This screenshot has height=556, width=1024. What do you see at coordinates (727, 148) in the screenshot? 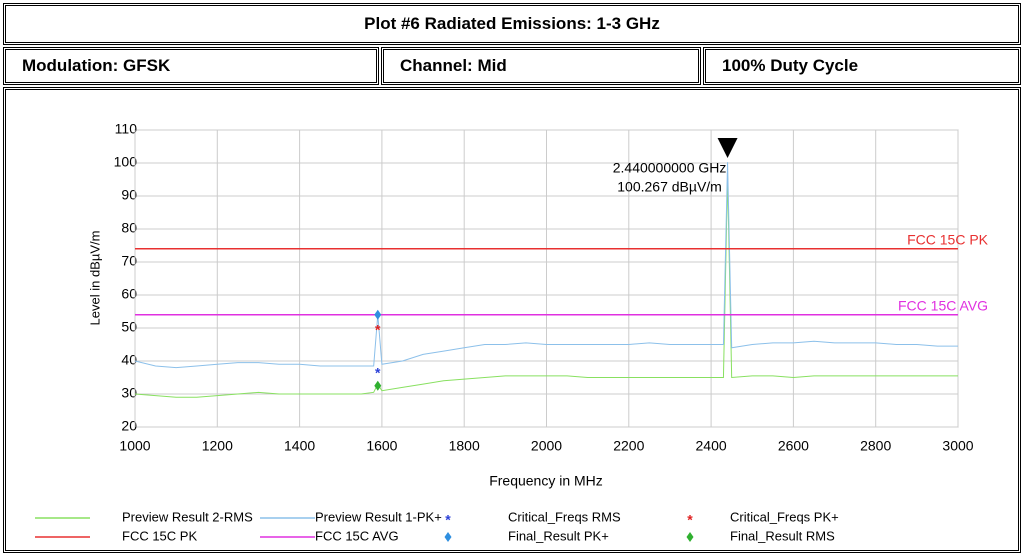
I see `marker-triangle` at bounding box center [727, 148].